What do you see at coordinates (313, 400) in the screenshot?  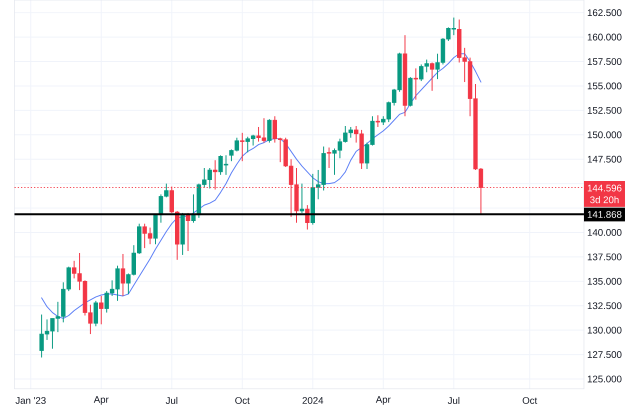 I see `x-tick-label: 2024` at bounding box center [313, 400].